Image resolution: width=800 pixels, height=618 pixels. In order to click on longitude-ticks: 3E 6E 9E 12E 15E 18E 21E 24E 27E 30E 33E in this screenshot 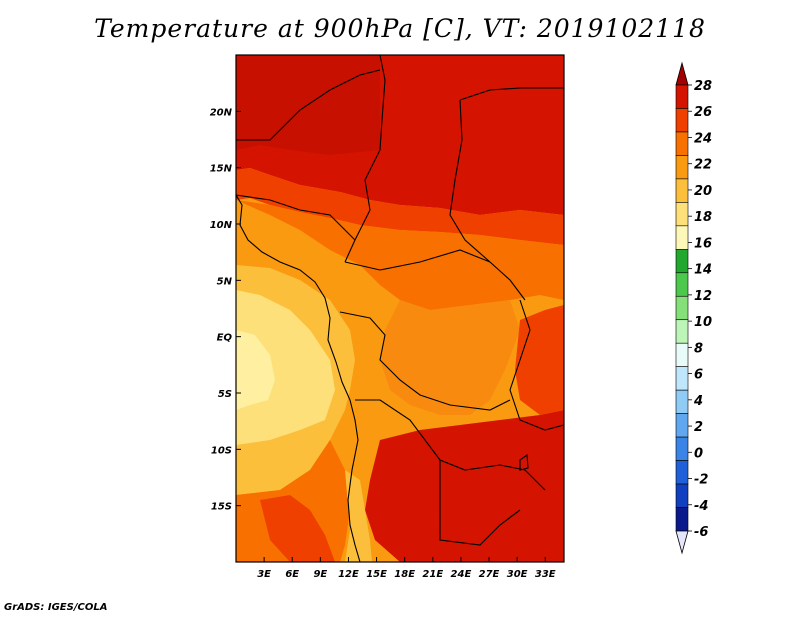, I will do `click(406, 568)`.